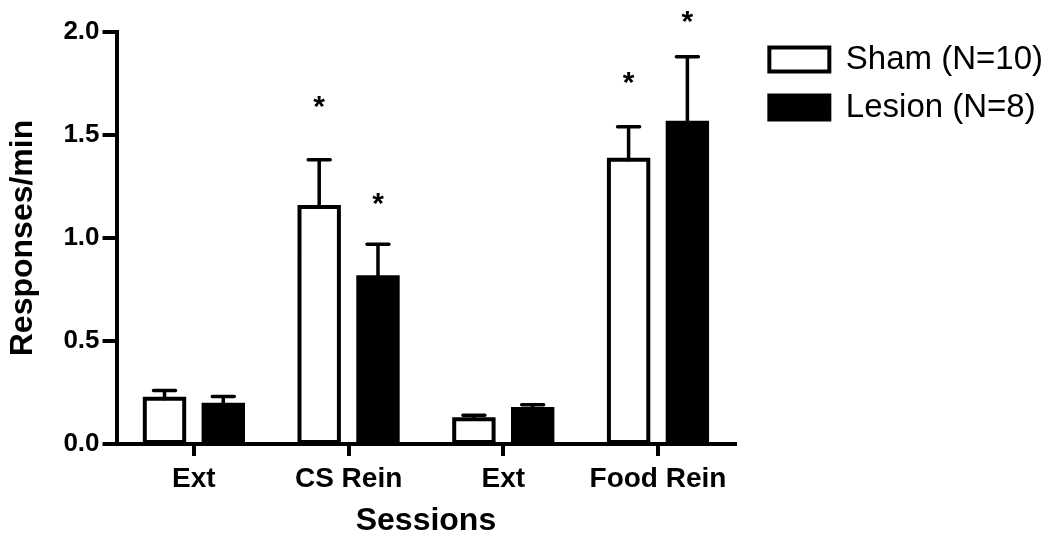 This screenshot has height=540, width=1049. Describe the element at coordinates (81, 30) in the screenshot. I see `y-tick-label: 2.0` at that location.